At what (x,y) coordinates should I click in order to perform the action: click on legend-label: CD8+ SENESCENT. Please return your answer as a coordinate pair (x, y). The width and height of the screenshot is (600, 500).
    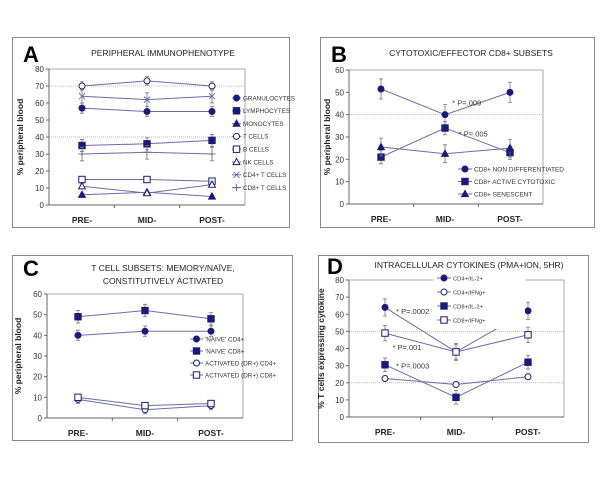
    Looking at the image, I should click on (503, 194).